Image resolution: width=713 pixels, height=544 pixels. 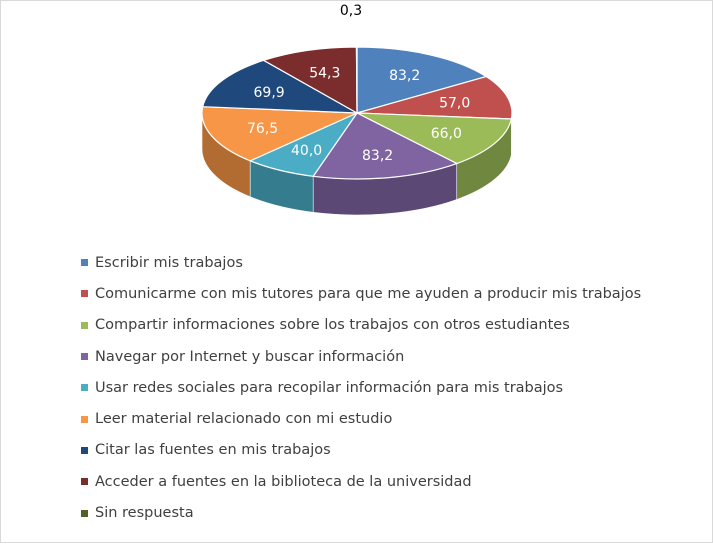 What do you see at coordinates (262, 129) in the screenshot?
I see `data-label-6: 76,5` at bounding box center [262, 129].